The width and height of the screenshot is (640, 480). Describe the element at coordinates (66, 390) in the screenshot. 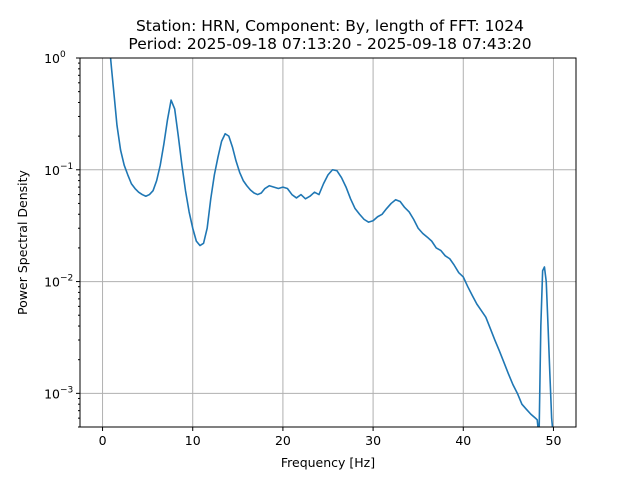

I see `y-tick-exponent: −3` at that location.